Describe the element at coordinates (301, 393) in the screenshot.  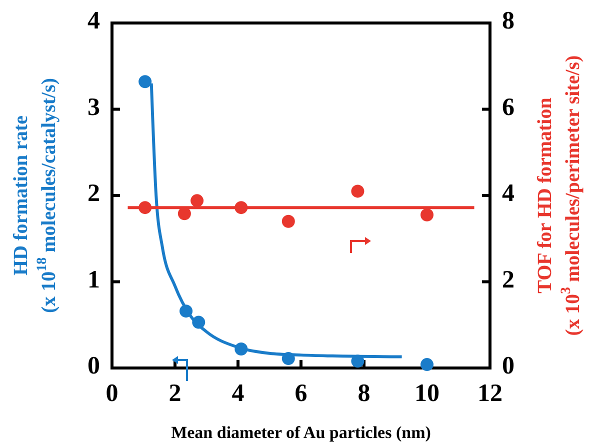
I see `x-tick-label: 6` at that location.